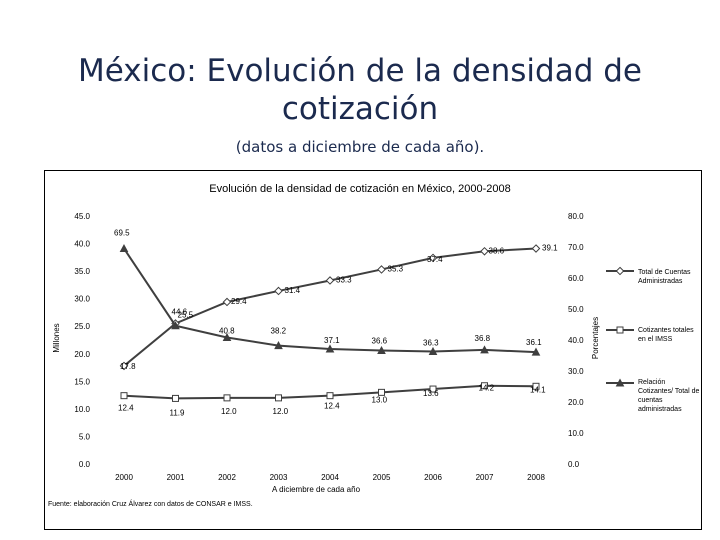 Image resolution: width=720 pixels, height=540 pixels. Describe the element at coordinates (82, 216) in the screenshot. I see `y-left-tick-label: 45.0` at that location.